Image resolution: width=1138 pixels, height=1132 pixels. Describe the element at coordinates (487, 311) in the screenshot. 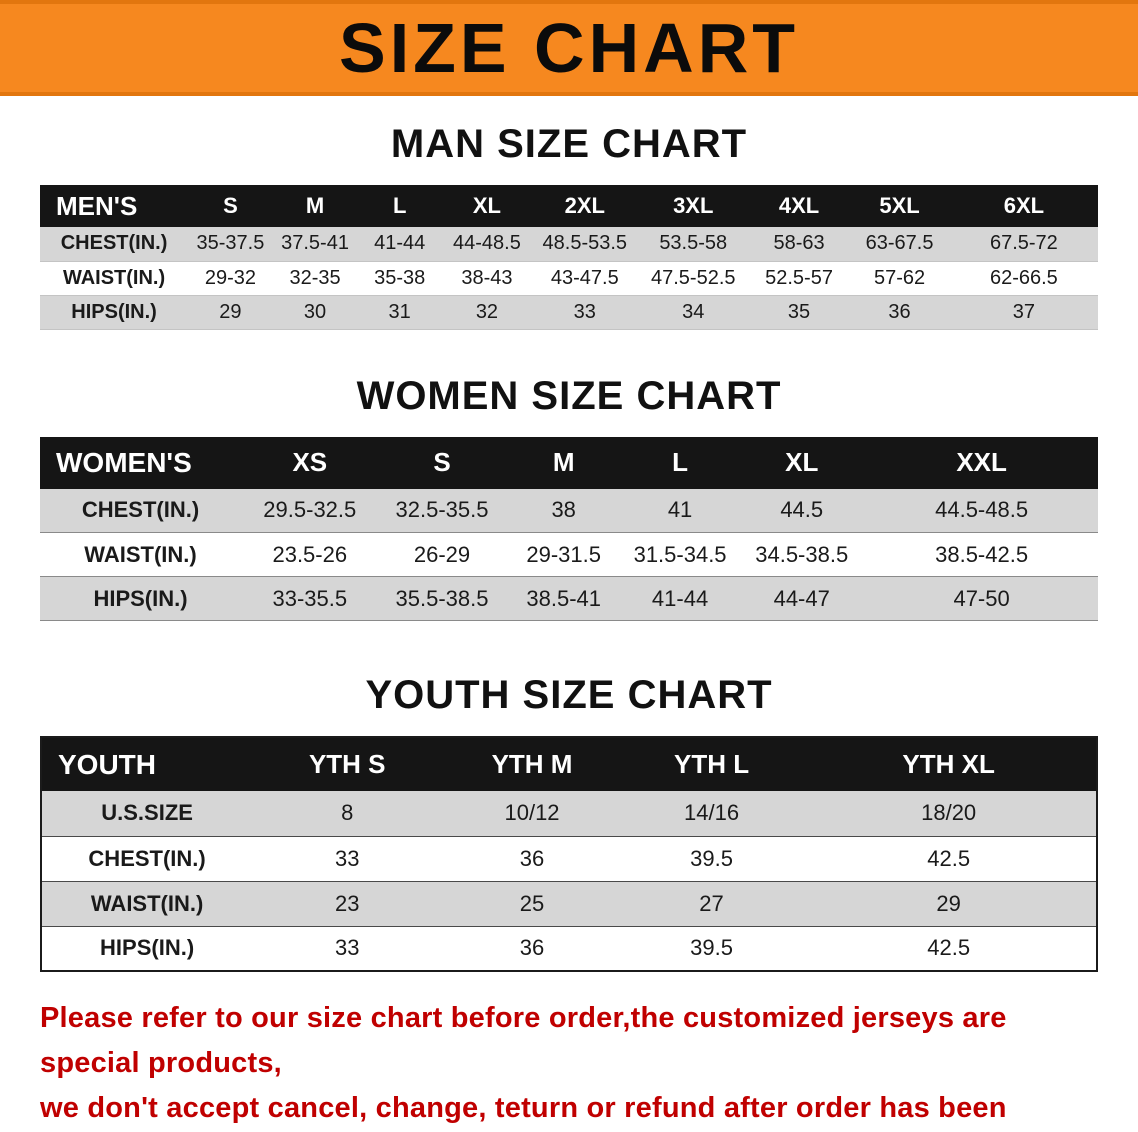

I see `size-value-cell: 32` at that location.